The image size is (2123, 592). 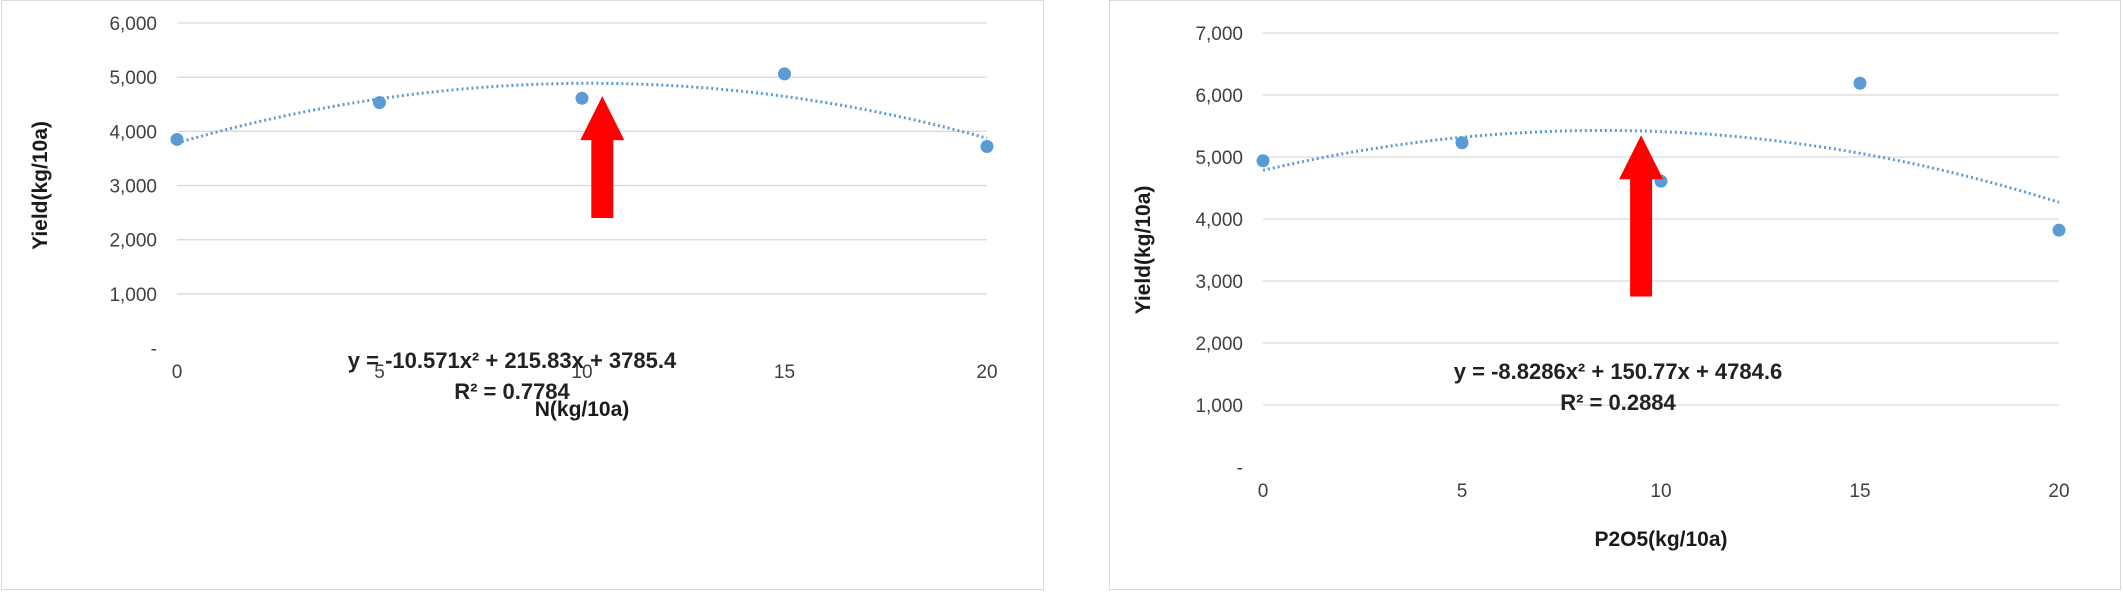 I want to click on r-squared-label: R² = 0.7784, so click(x=512, y=391).